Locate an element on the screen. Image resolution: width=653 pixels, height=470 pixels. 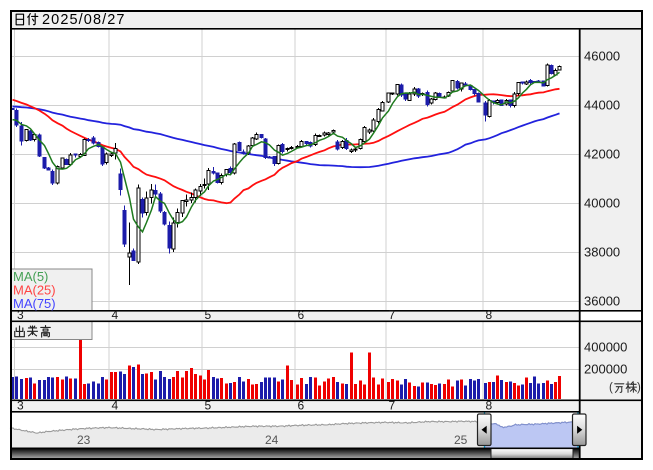
svg-text: 36000 is located at coordinates (602, 301).